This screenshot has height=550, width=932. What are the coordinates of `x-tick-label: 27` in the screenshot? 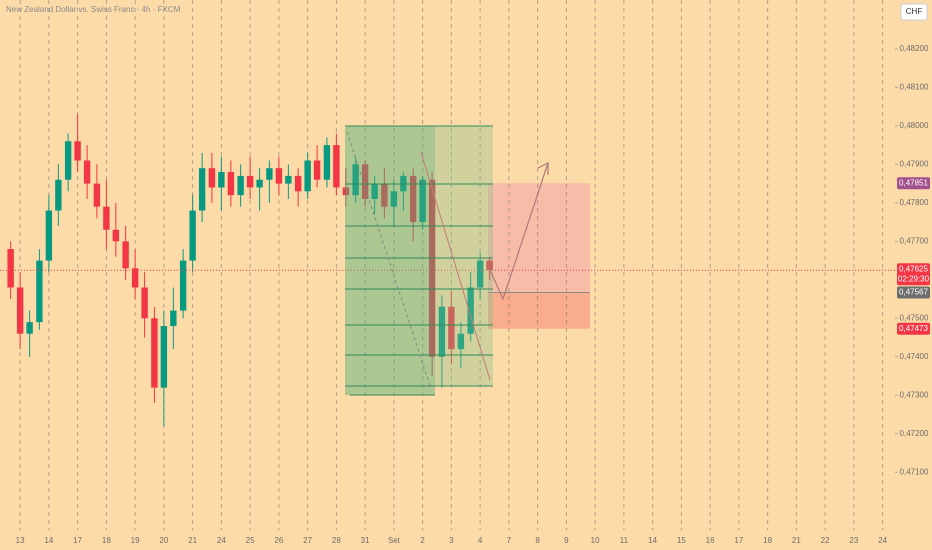 It's located at (307, 540).